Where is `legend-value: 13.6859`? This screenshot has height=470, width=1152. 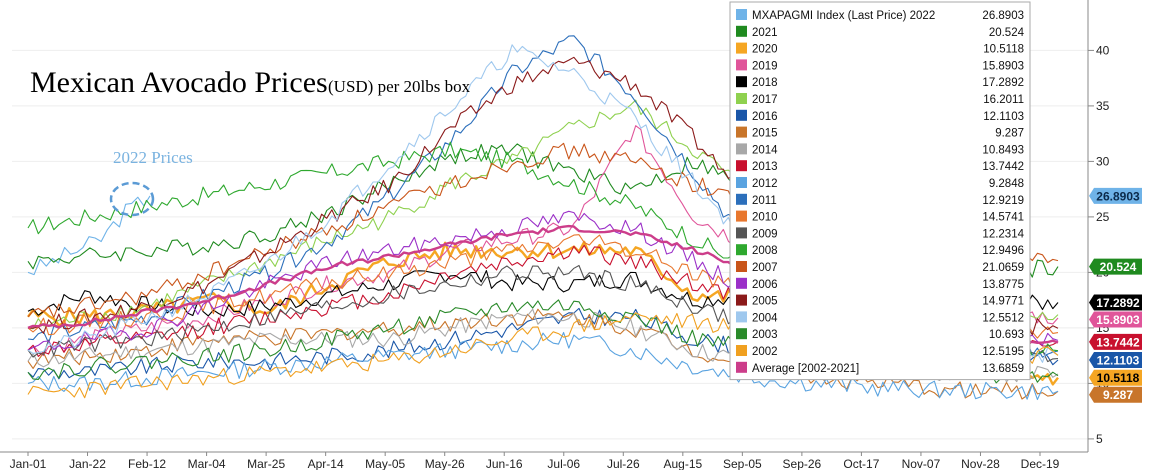
legend-value: 13.6859 is located at coordinates (1003, 369).